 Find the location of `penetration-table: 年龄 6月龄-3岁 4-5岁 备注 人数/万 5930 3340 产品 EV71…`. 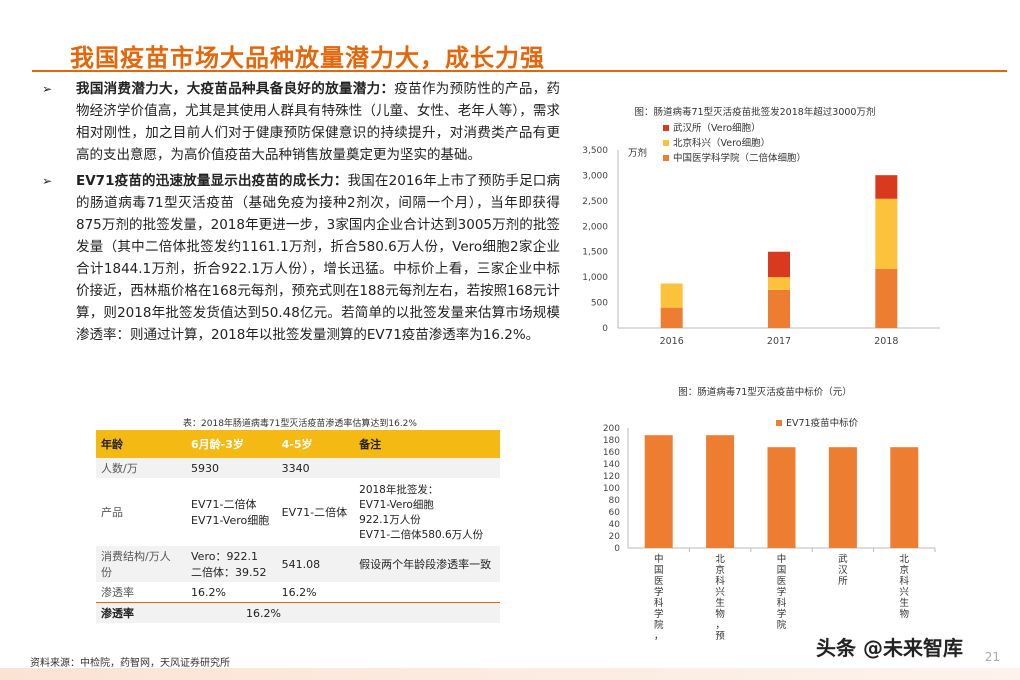

penetration-table: 年龄 6月龄-3岁 4-5岁 备注 人数/万 5930 3340 产品 EV71… is located at coordinates (298, 526).